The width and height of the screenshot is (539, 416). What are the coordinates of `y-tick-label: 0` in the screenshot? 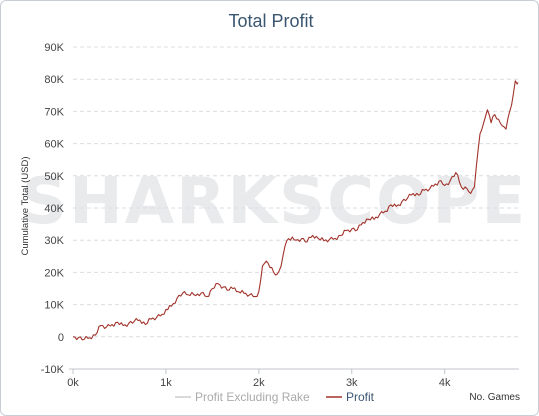 It's located at (61, 338).